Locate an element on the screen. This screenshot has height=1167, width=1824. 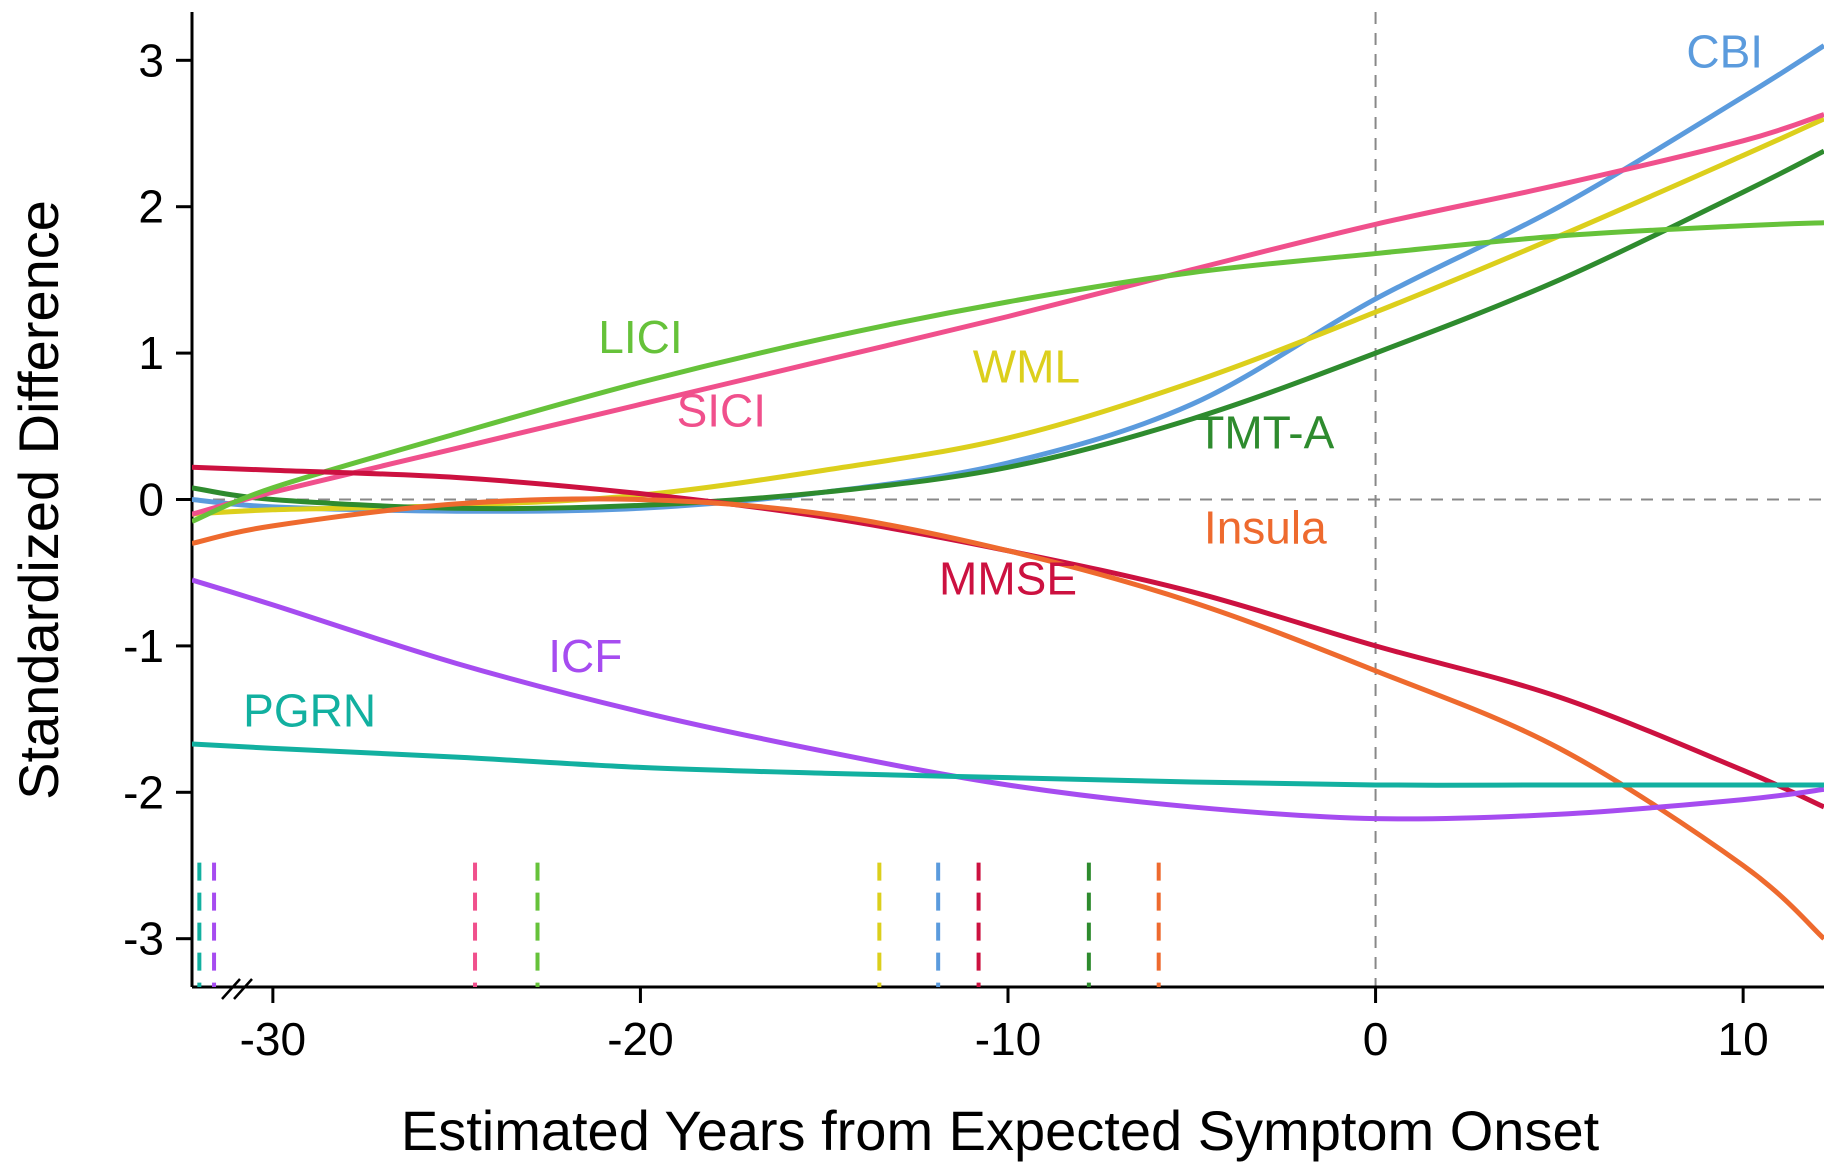
x-tick-label: -10 is located at coordinates (1008, 1039).